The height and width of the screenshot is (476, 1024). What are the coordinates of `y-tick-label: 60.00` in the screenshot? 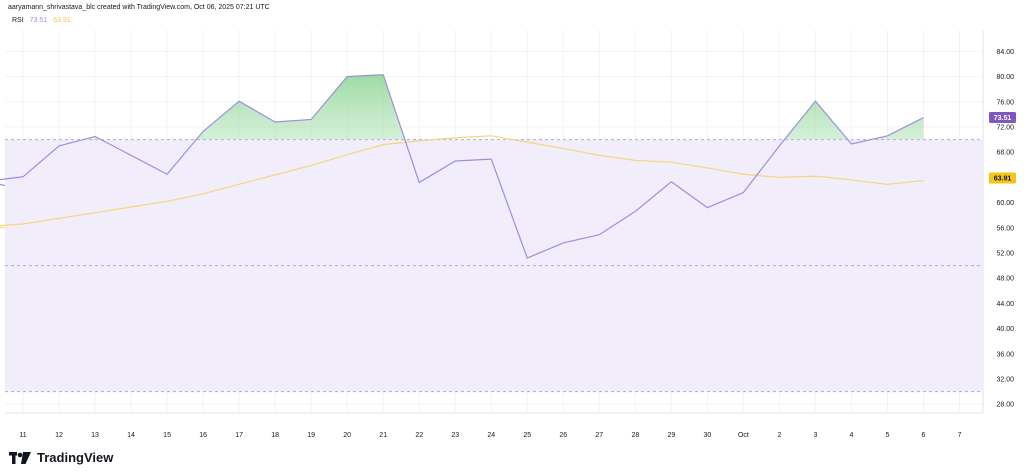 It's located at (1005, 203).